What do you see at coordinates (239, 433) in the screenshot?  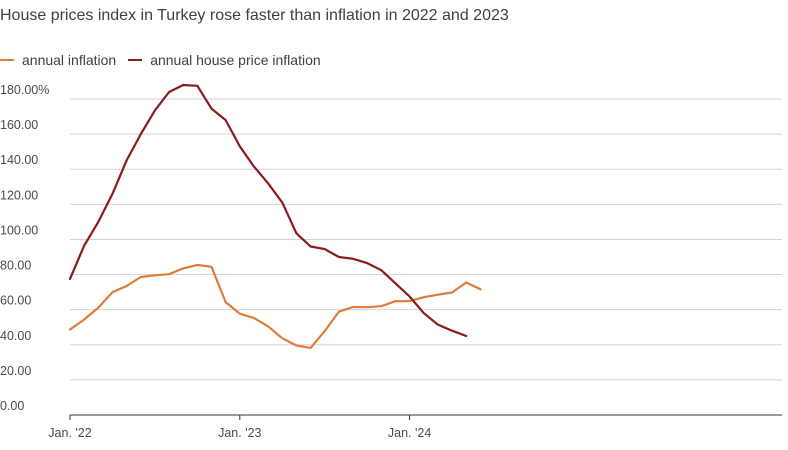 I see `x-tick-label: Jan. '23` at bounding box center [239, 433].